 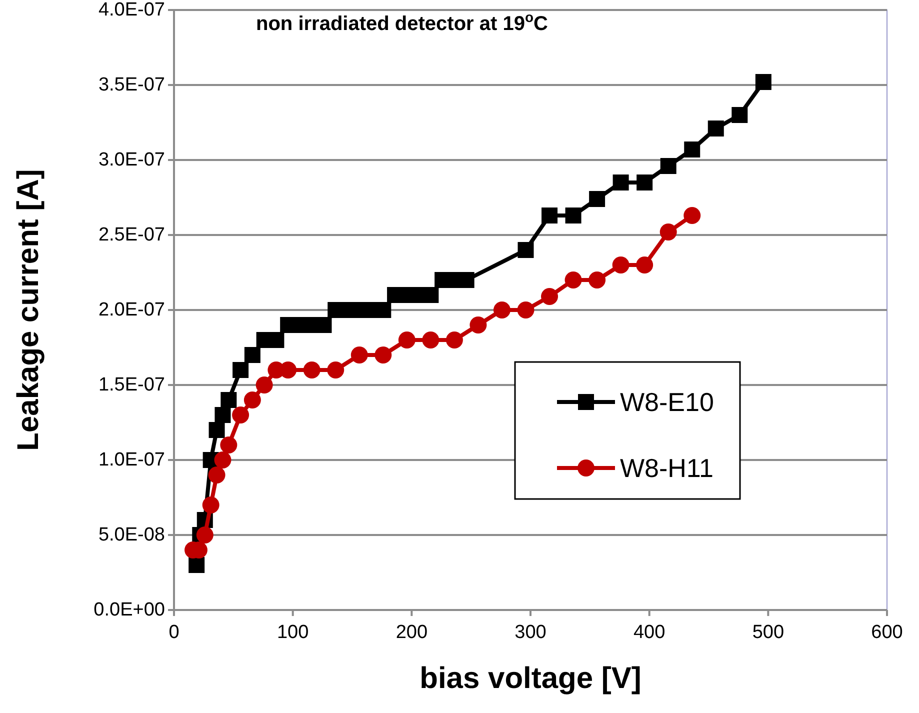 I want to click on x-tick-label: 600, so click(x=887, y=632).